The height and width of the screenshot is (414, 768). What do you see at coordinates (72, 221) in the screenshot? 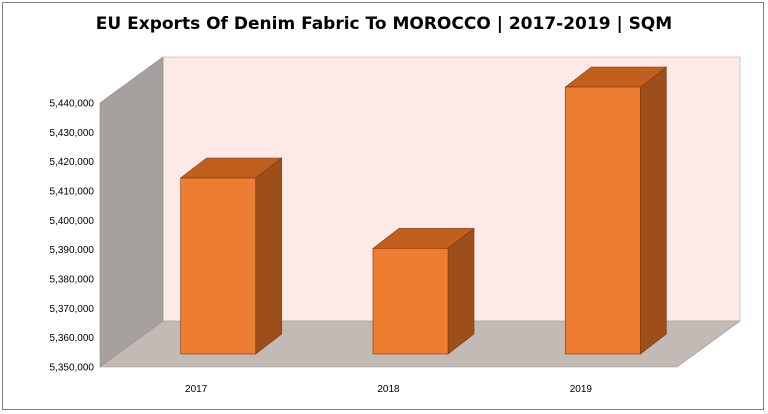
I see `y-tick-label: 5,400,000` at bounding box center [72, 221].